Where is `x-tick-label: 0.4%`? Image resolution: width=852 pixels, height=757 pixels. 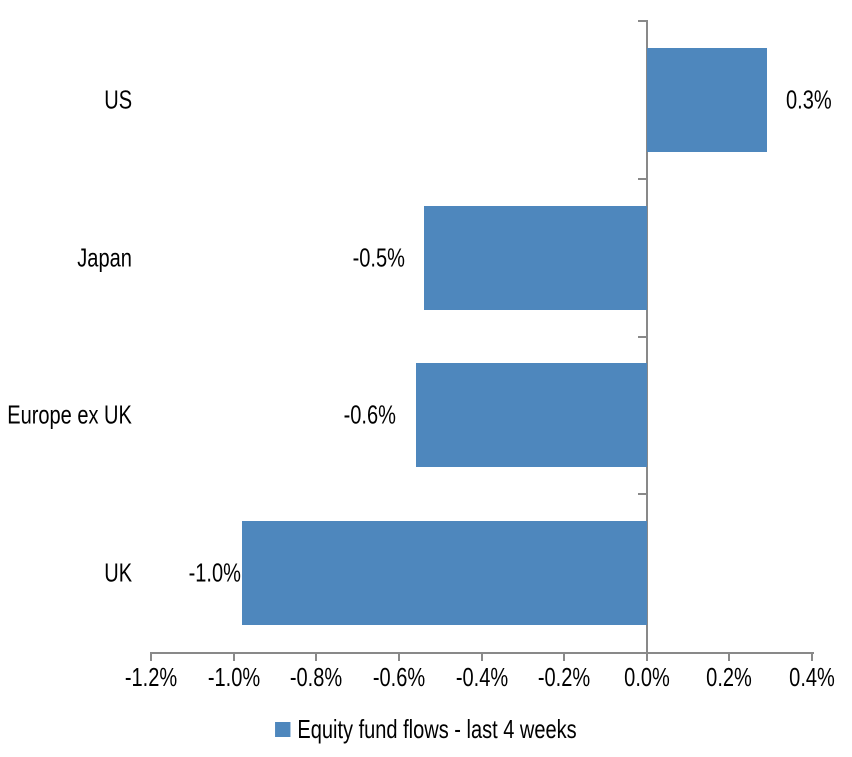 x-tick-label: 0.4% is located at coordinates (812, 677).